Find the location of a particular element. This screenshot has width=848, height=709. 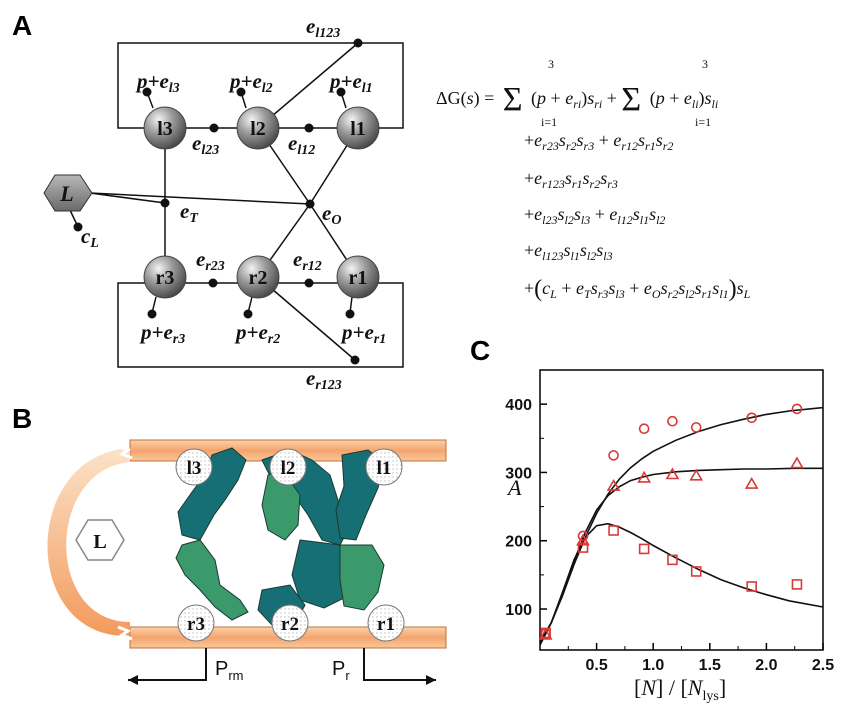

b-node-r3 is located at coordinates (196, 623).